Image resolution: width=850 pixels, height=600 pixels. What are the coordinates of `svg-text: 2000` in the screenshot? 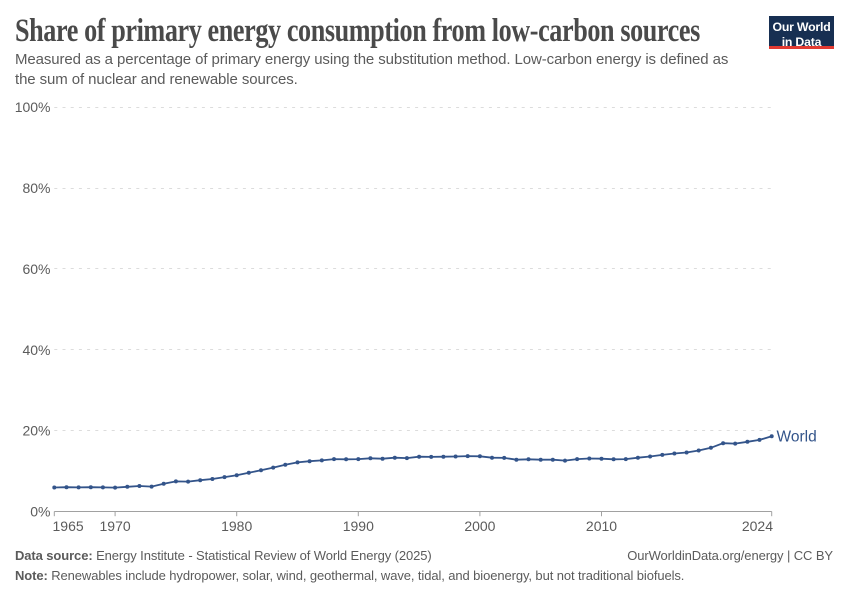 It's located at (479, 526).